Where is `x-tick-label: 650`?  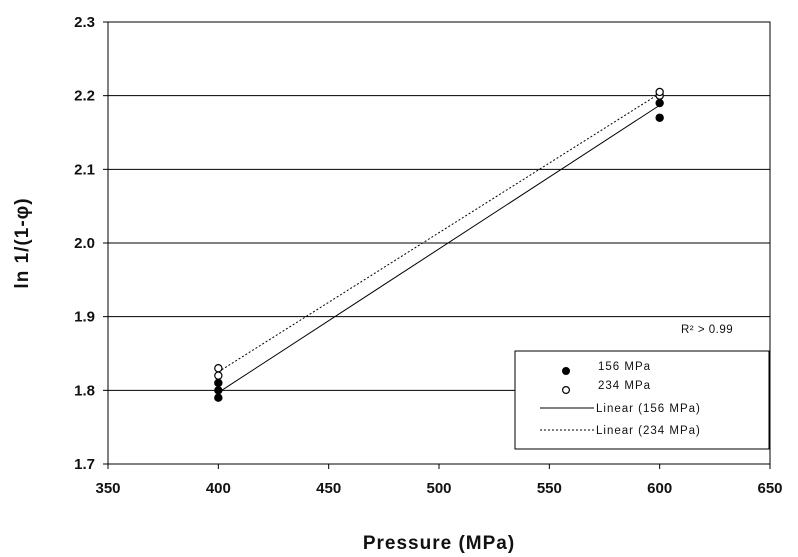
x-tick-label: 650 is located at coordinates (769, 488).